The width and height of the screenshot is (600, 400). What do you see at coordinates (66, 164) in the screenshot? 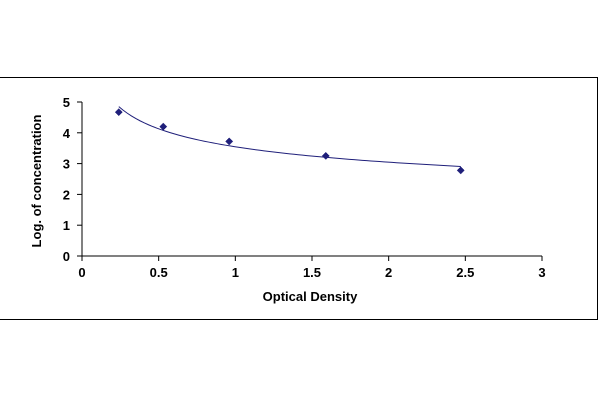
I see `y-tick-label: 3` at bounding box center [66, 164].